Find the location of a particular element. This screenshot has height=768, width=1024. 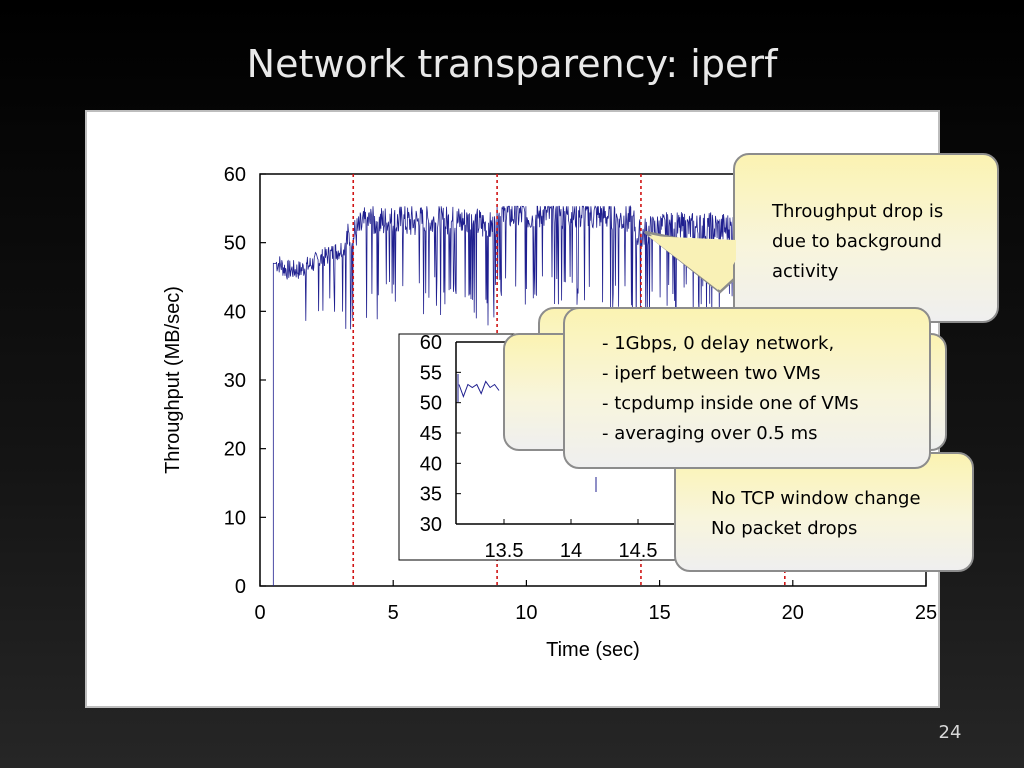

x-tick-label: 0 is located at coordinates (259, 613).